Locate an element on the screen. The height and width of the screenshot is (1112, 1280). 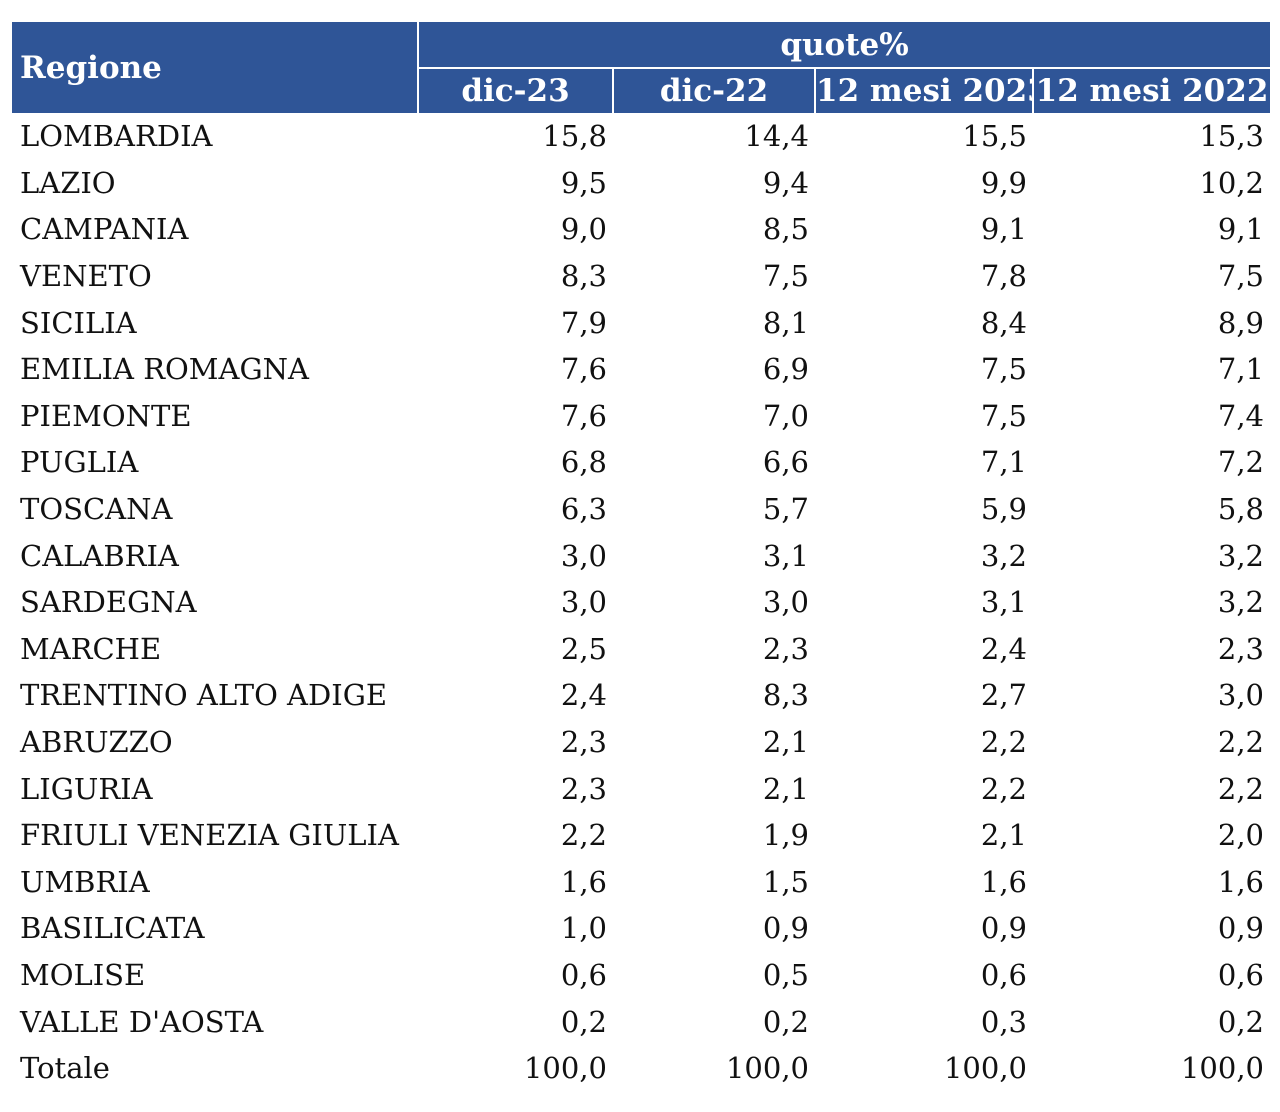
column-header-12-mesi-2023: 12 mesi 2023 is located at coordinates (923, 90).